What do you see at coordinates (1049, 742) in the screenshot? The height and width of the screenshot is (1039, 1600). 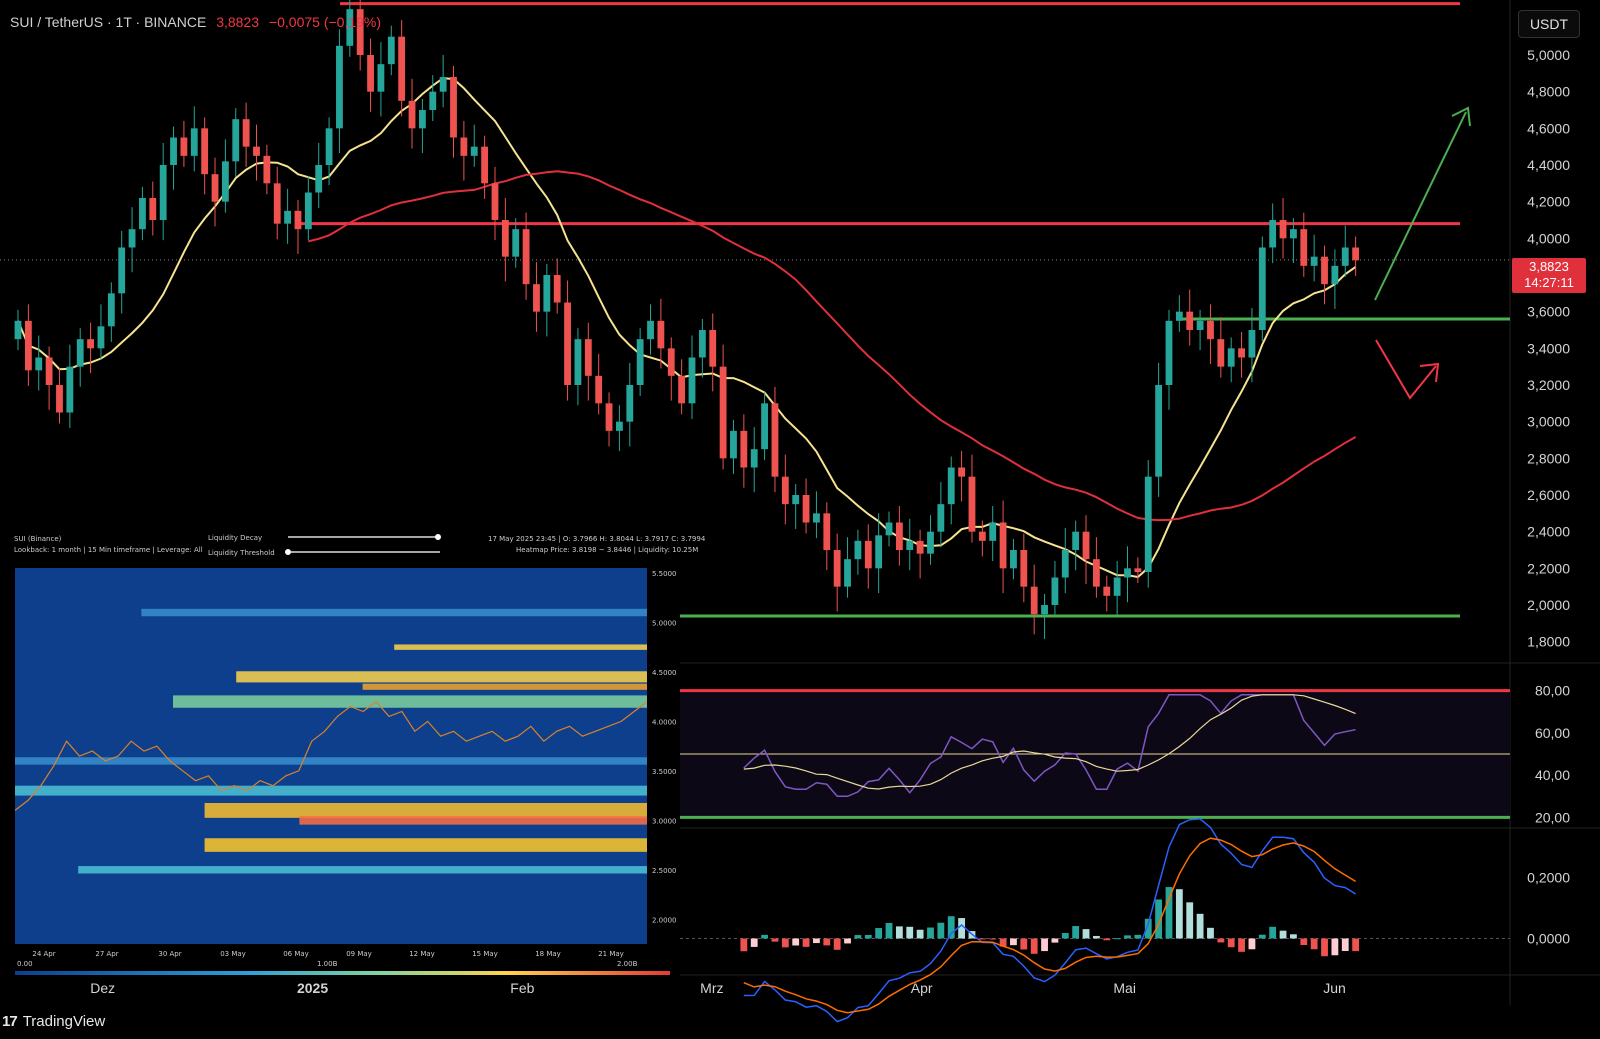 I see `rsi-ma-line` at bounding box center [1049, 742].